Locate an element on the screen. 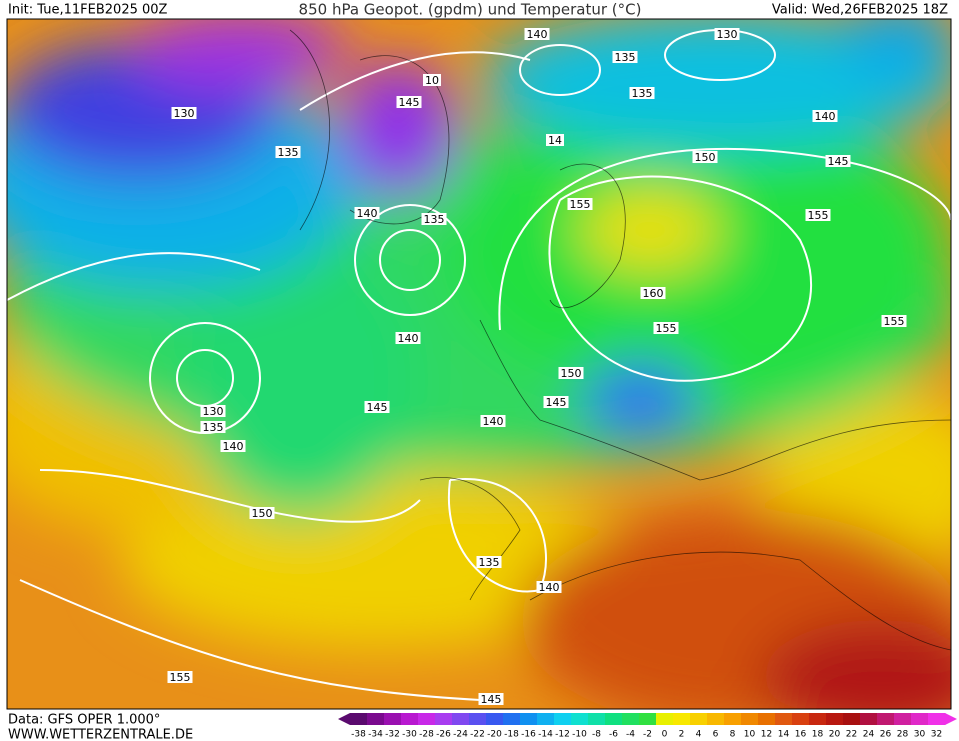 Image resolution: width=959 pixels, height=741 pixels. legend-label: 14 is located at coordinates (784, 735).